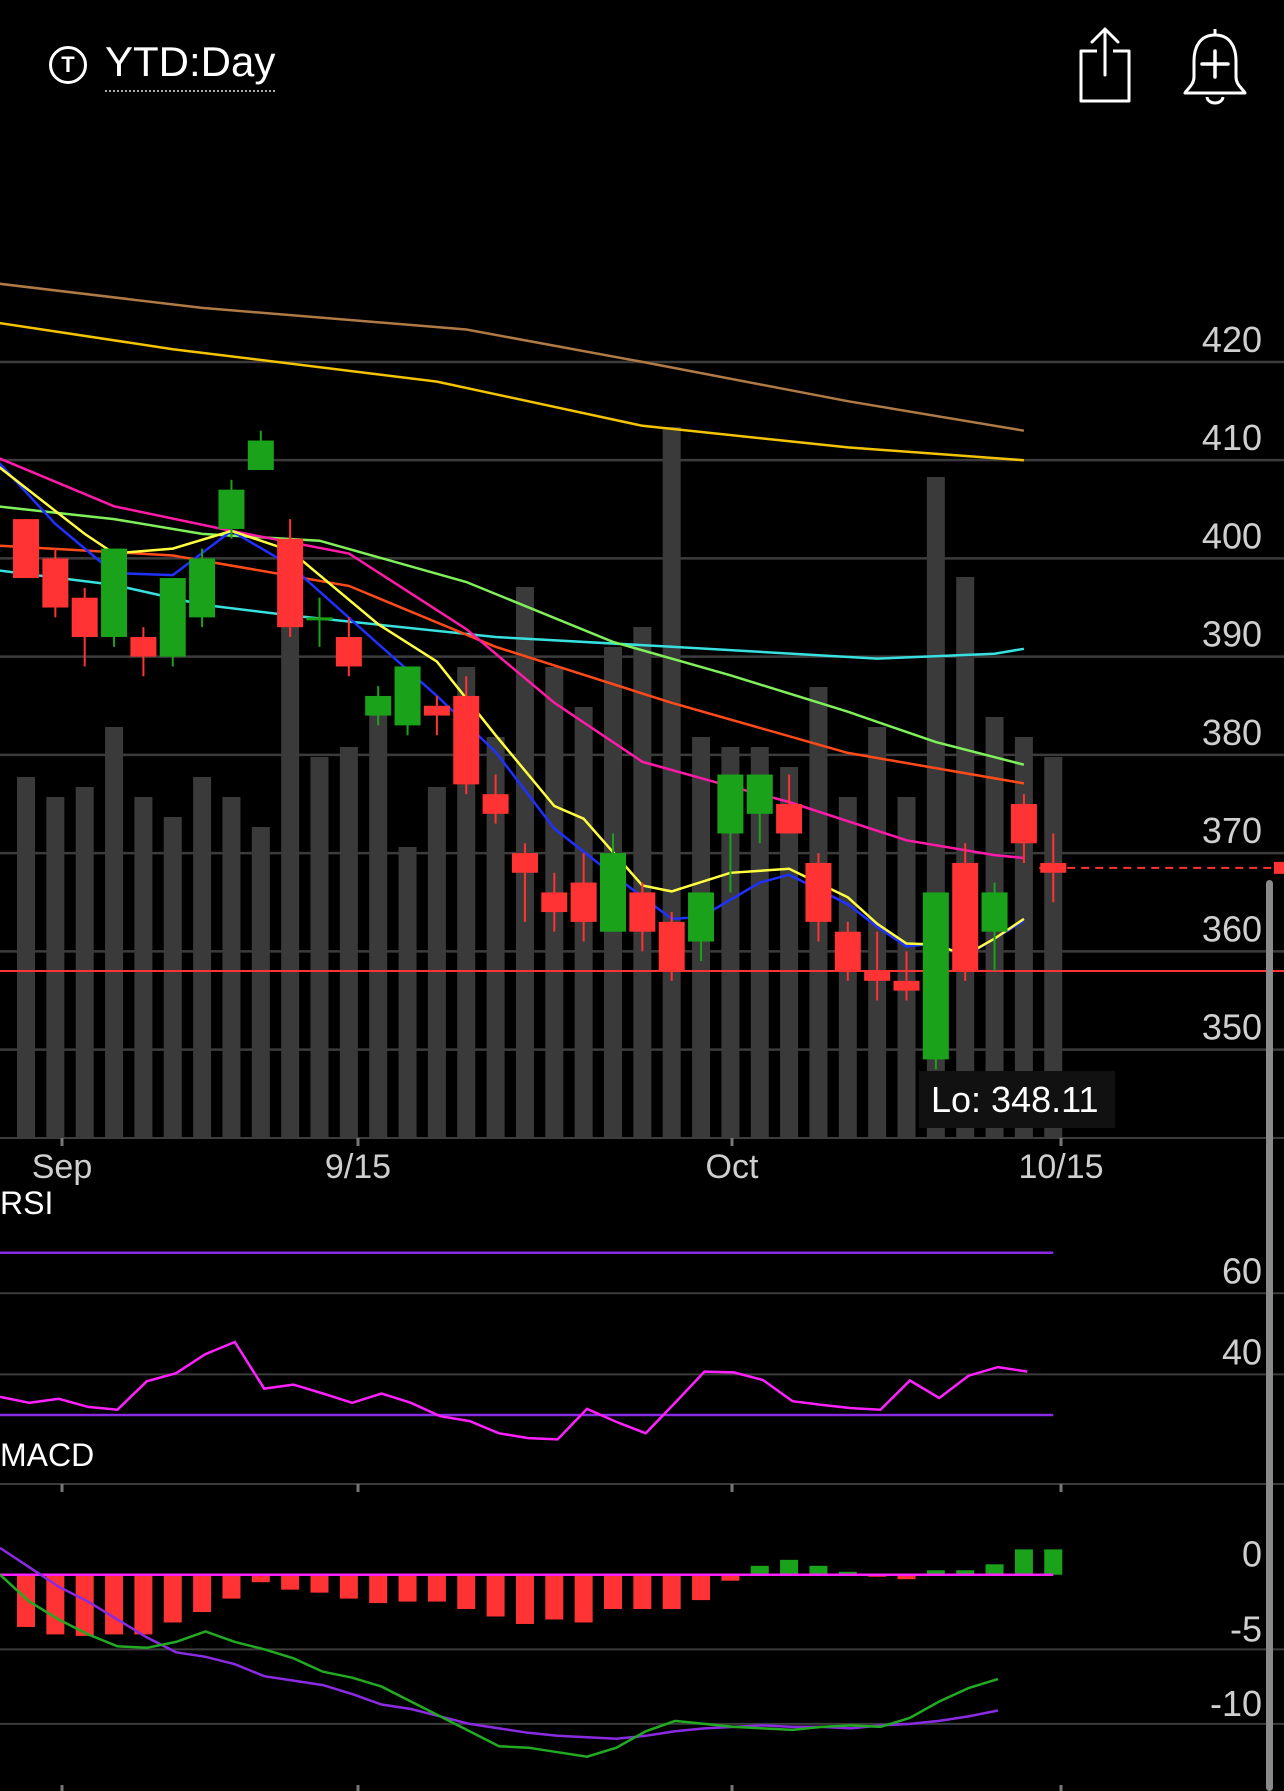 The image size is (1284, 1791). Describe the element at coordinates (1242, 1351) in the screenshot. I see `rsi-tick-label: 40` at that location.